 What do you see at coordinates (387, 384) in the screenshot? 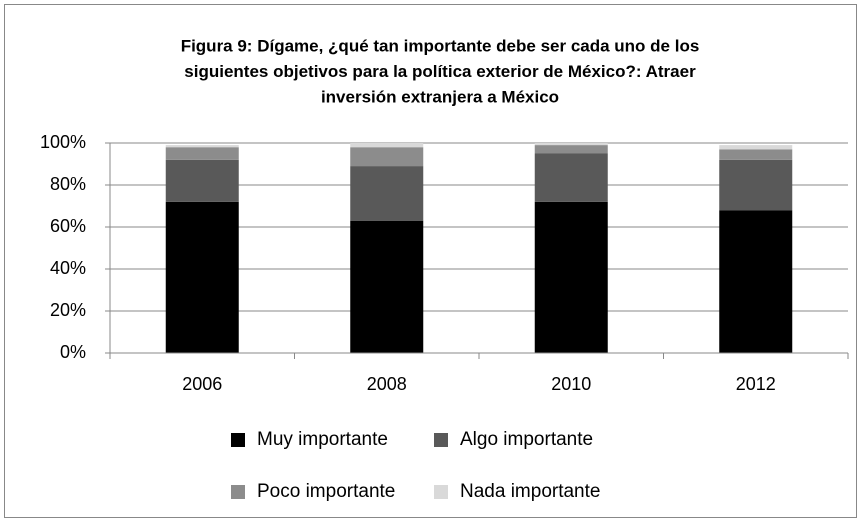
I see `x-tick-label: 2008` at bounding box center [387, 384].